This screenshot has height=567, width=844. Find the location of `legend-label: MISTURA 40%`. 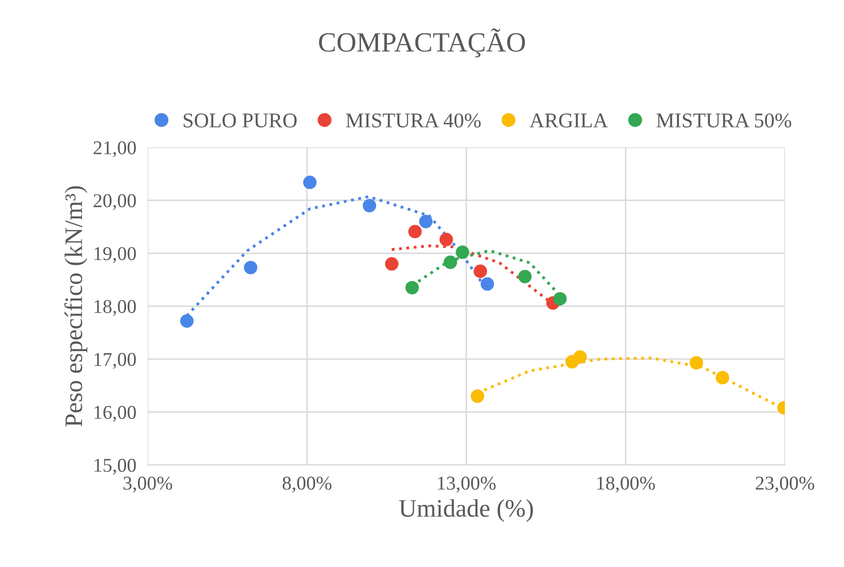

legend-label: MISTURA 40% is located at coordinates (413, 120).